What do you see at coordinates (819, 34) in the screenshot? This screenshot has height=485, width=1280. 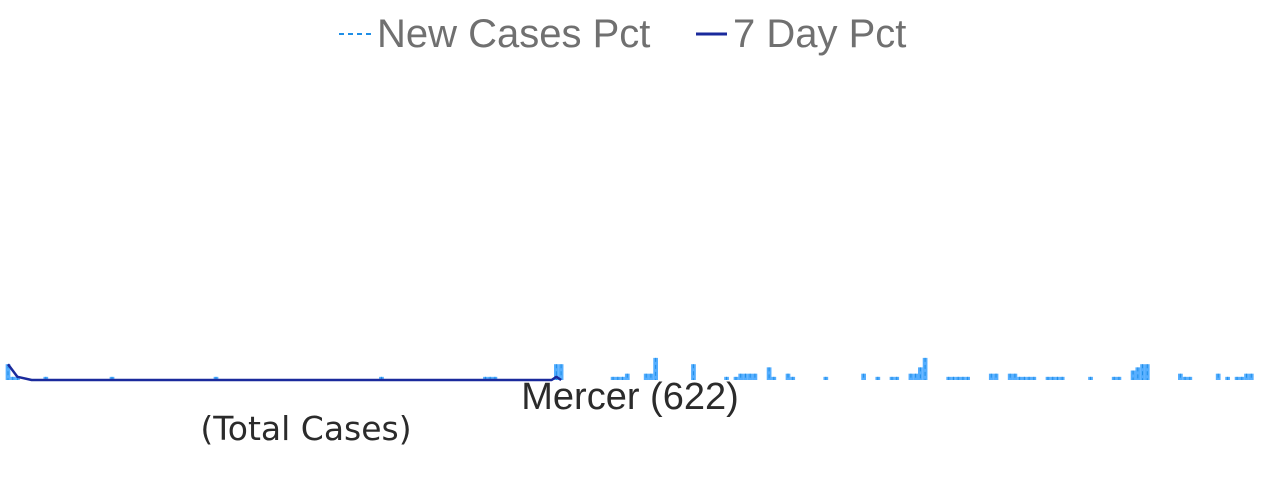 I see `legend-label-7-day: 7 Day Pct` at bounding box center [819, 34].